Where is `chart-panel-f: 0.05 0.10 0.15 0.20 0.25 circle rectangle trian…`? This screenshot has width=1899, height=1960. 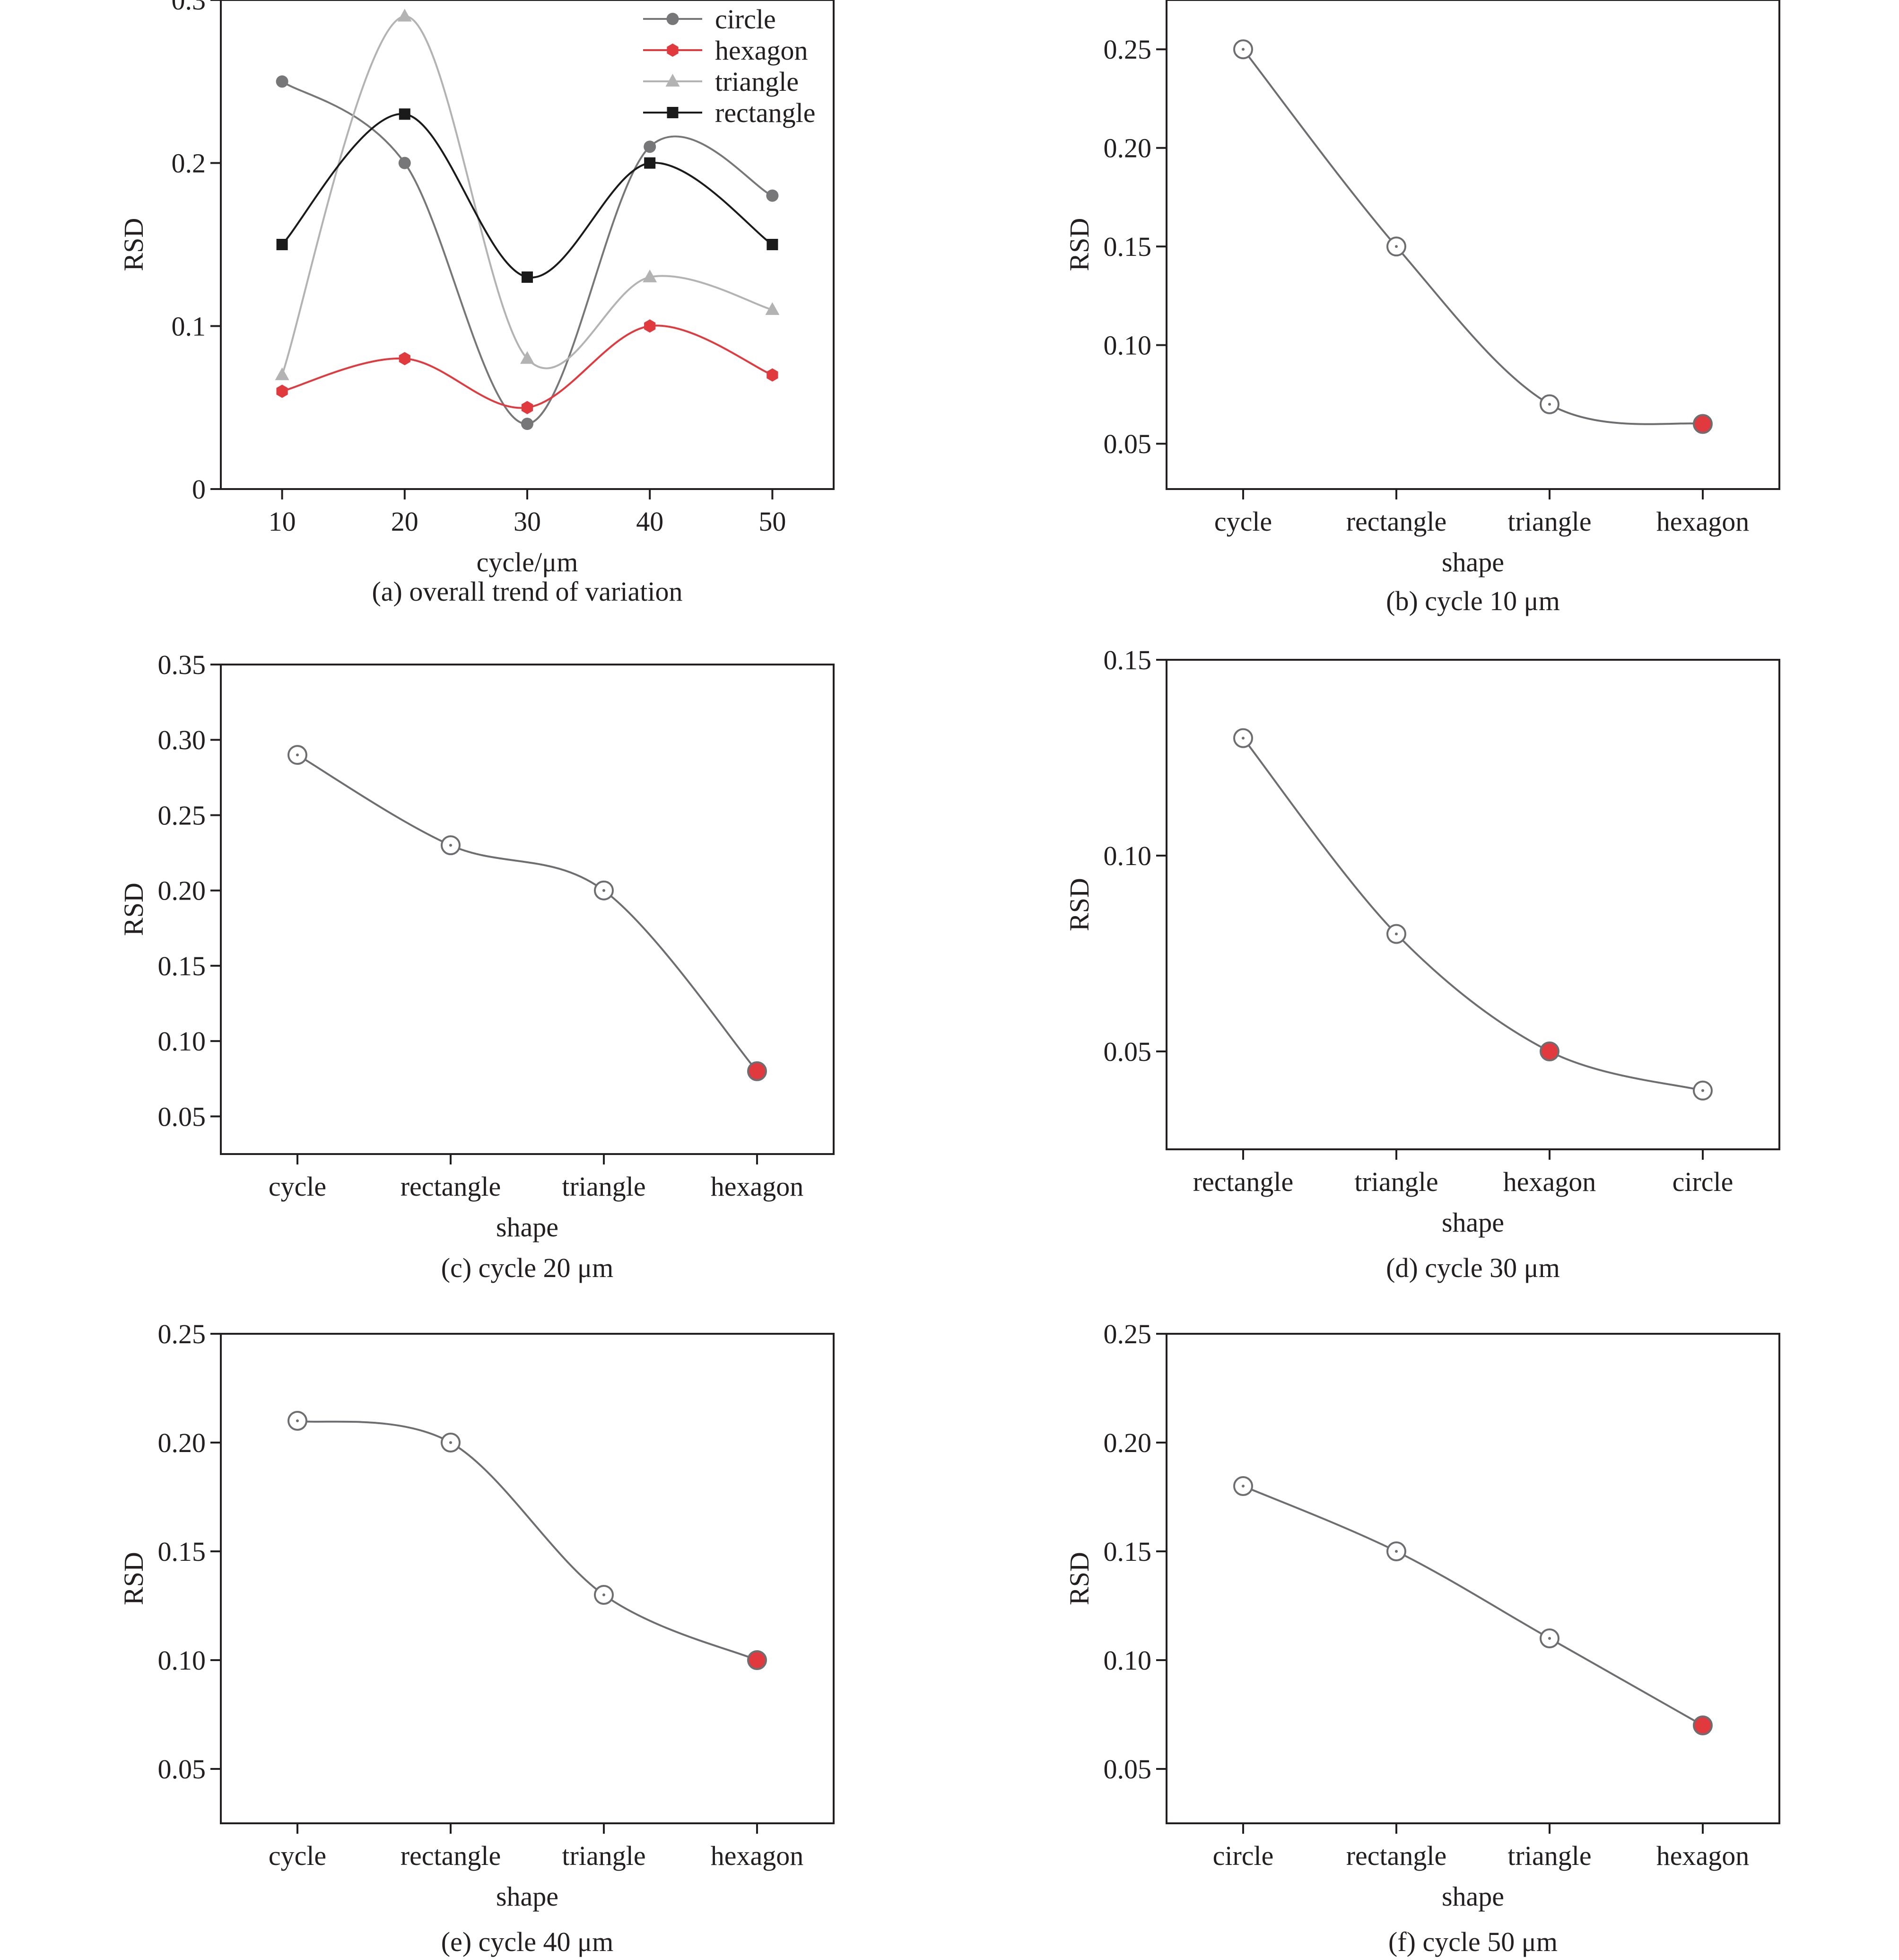 chart-panel-f: 0.05 0.10 0.15 0.20 0.25 circle rectangle trian… is located at coordinates (1422, 1638).